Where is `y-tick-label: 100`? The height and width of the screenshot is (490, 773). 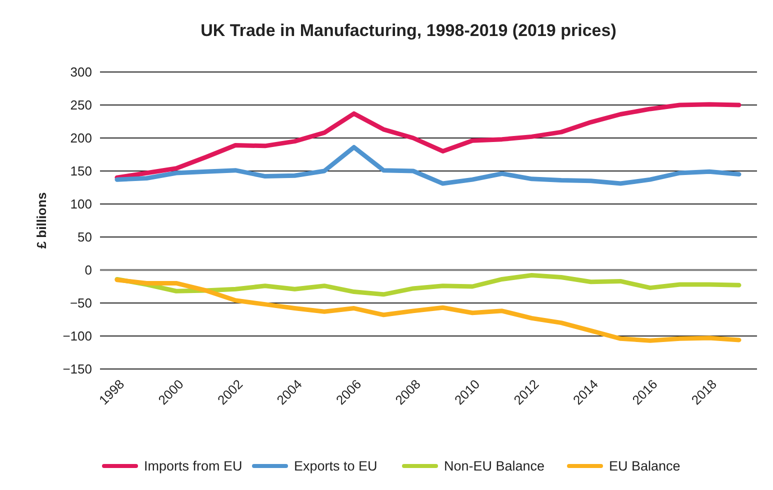
y-tick-label: 100 is located at coordinates (81, 204).